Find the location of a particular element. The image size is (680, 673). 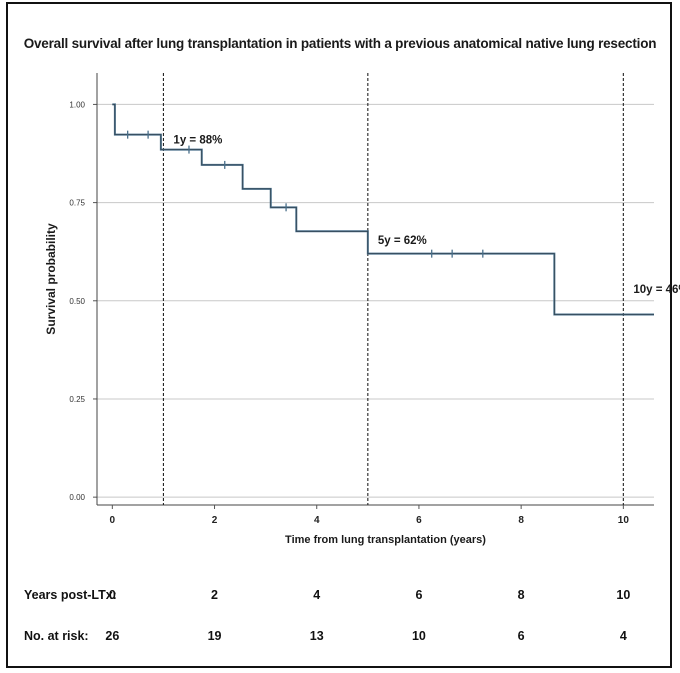

years-value: 2 is located at coordinates (215, 595).